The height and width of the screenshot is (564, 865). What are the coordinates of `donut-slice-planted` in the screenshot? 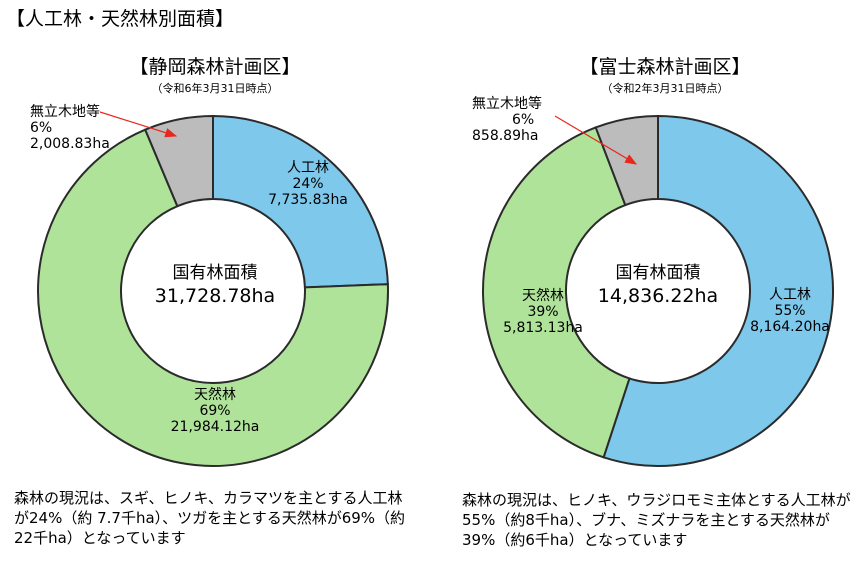 It's located at (300, 201).